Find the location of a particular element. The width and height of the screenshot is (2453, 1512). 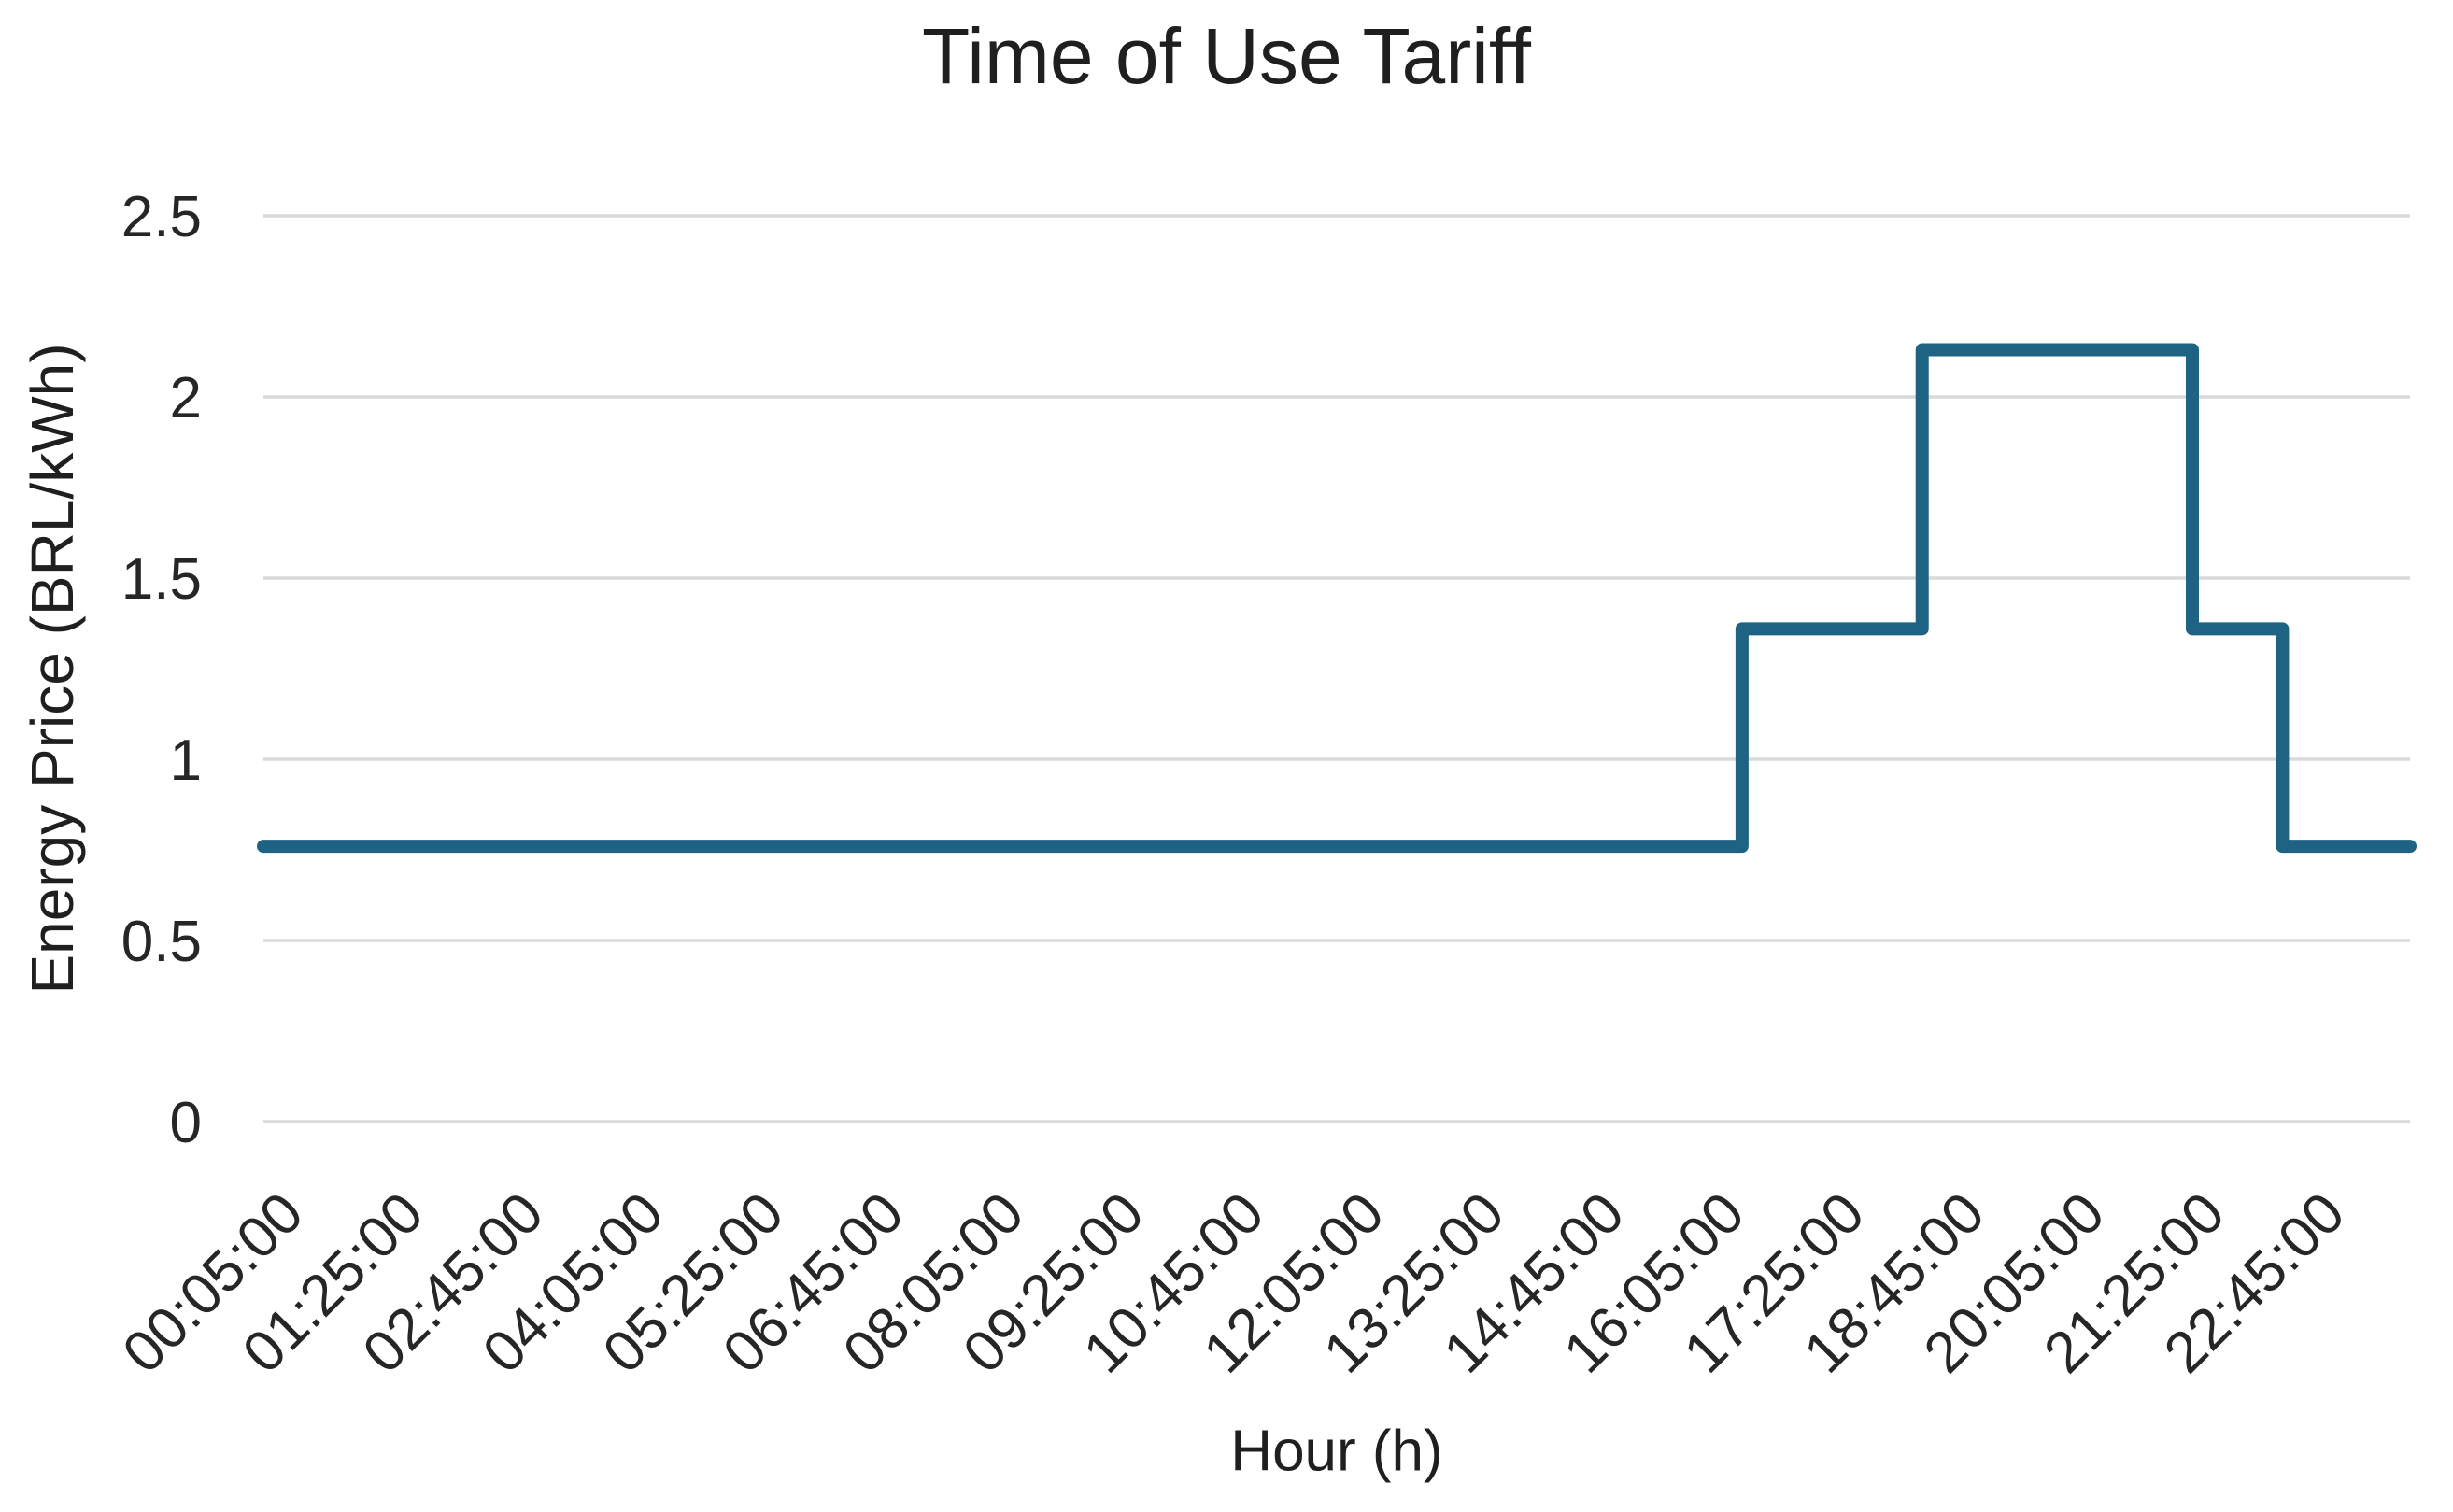

y-tick-label: 1.5 is located at coordinates (161, 579).